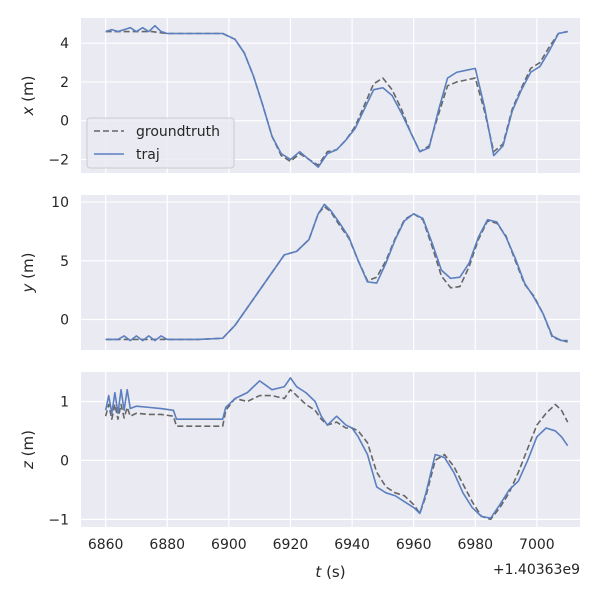 Image resolution: width=600 pixels, height=600 pixels. Describe the element at coordinates (414, 545) in the screenshot. I see `x-tick-label: 6960` at that location.